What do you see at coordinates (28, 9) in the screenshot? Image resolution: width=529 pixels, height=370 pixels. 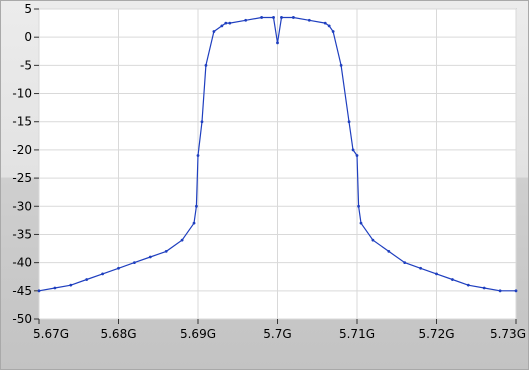 I see `y-tick-label: 5` at bounding box center [28, 9].